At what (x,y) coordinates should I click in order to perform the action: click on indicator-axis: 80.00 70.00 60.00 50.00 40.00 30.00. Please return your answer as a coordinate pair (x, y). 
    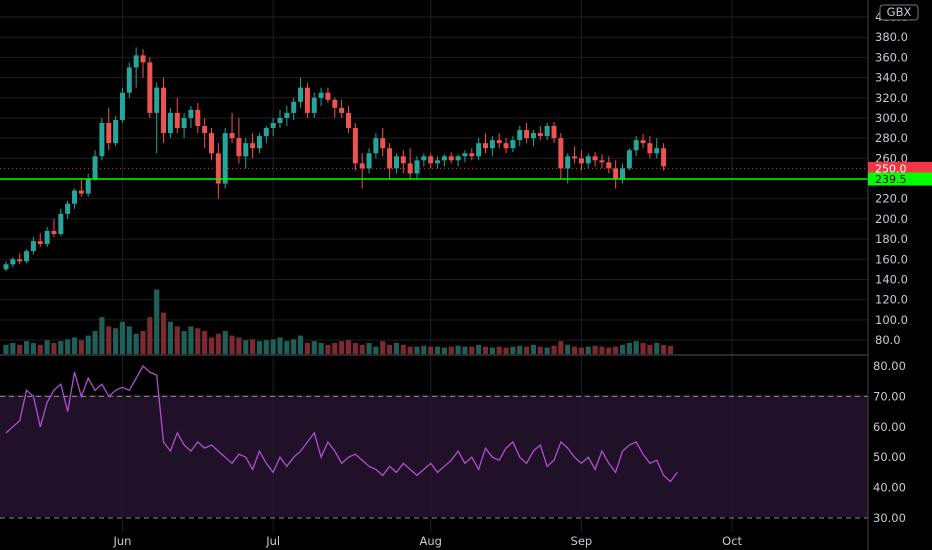
    Looking at the image, I should click on (889, 442).